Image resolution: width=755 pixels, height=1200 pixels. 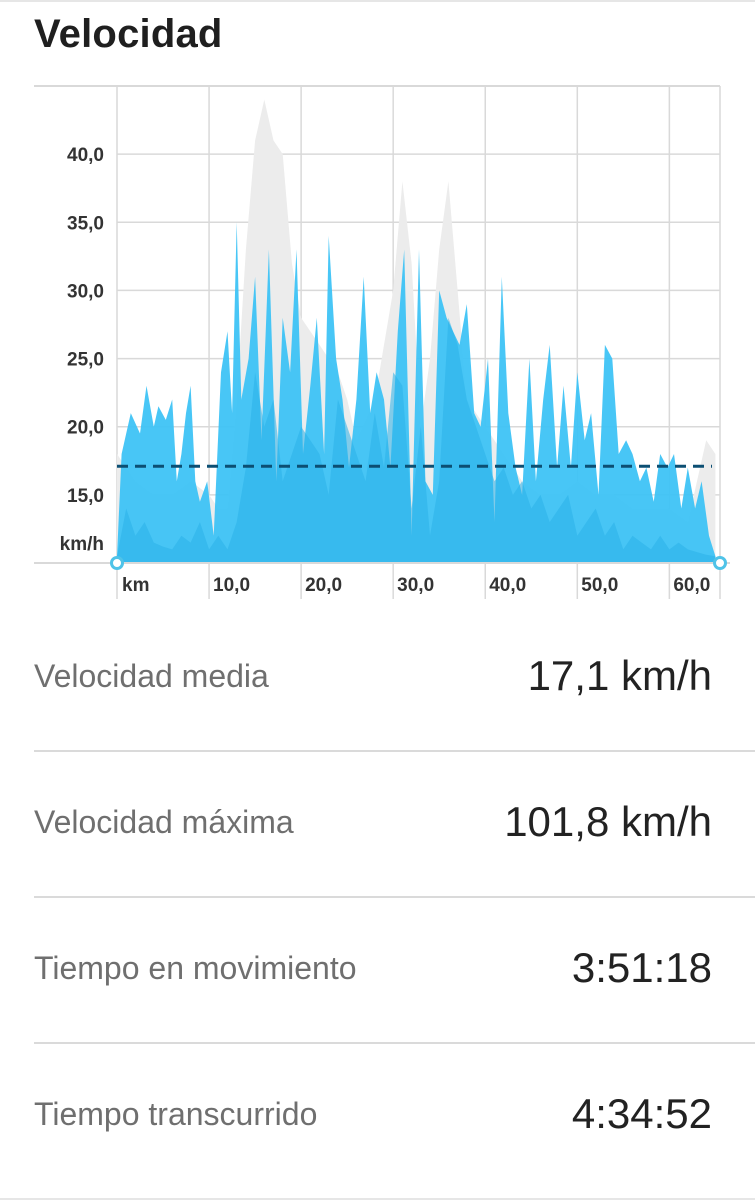 What do you see at coordinates (507, 585) in the screenshot?
I see `x-tick-label: 40,0` at bounding box center [507, 585].